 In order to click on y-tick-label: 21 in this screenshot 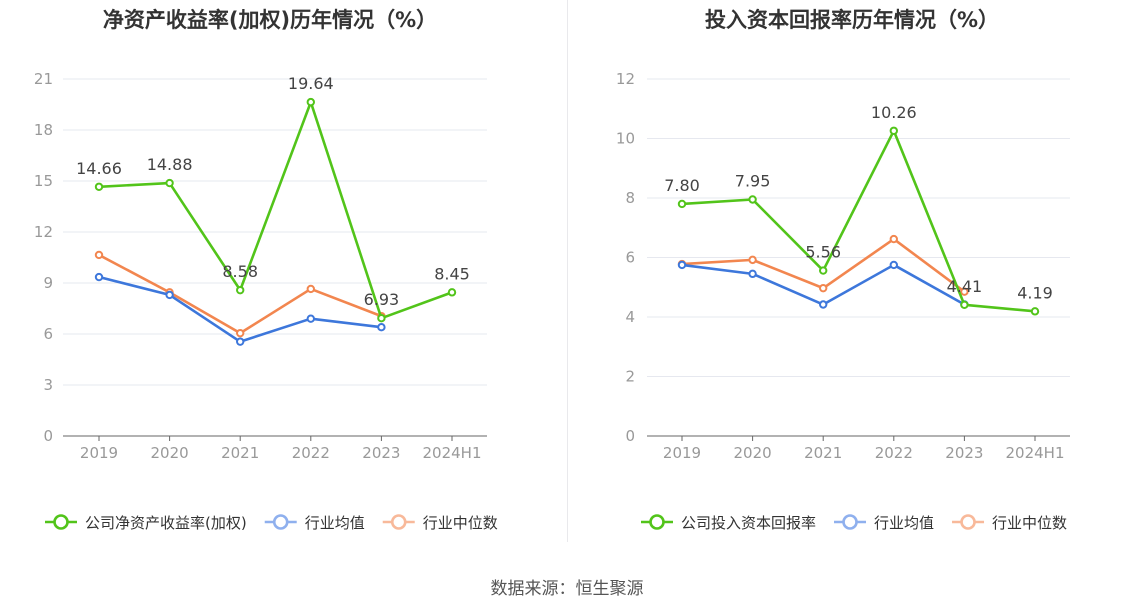, I will do `click(43, 79)`.